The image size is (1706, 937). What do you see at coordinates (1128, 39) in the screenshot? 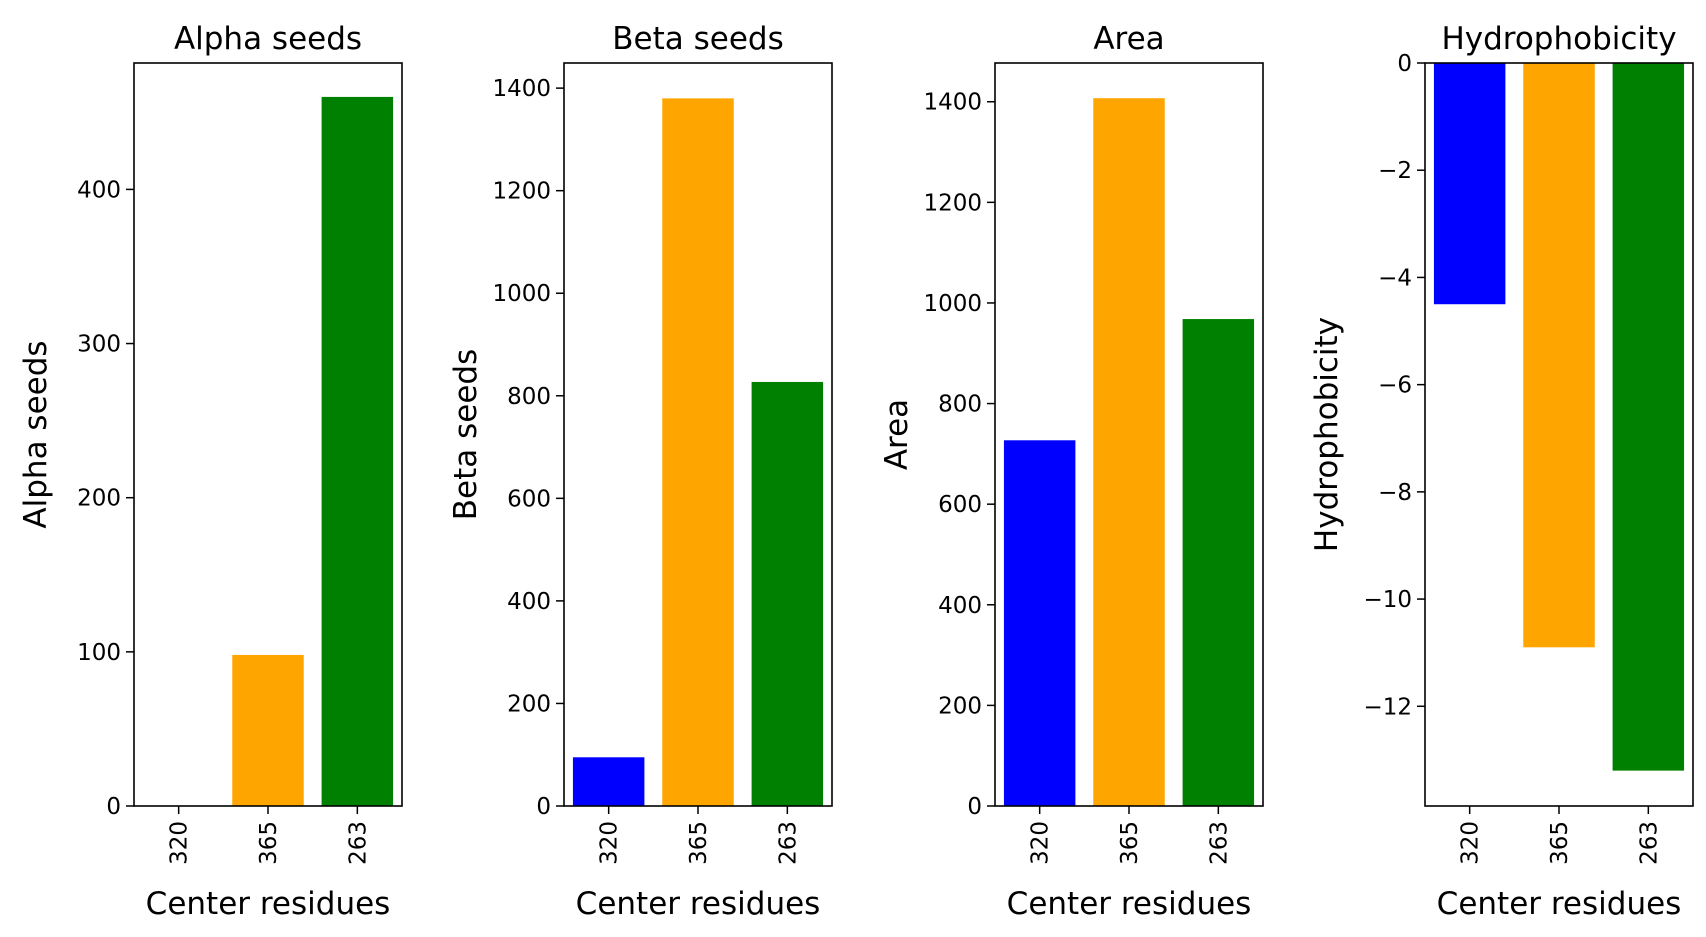
I see `chart-title: Area` at bounding box center [1128, 39].